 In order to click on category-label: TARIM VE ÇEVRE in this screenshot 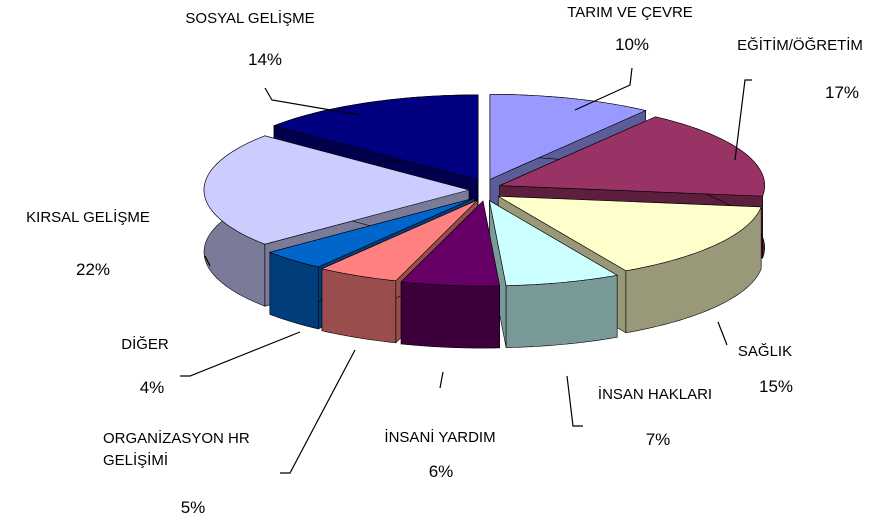, I will do `click(630, 12)`.